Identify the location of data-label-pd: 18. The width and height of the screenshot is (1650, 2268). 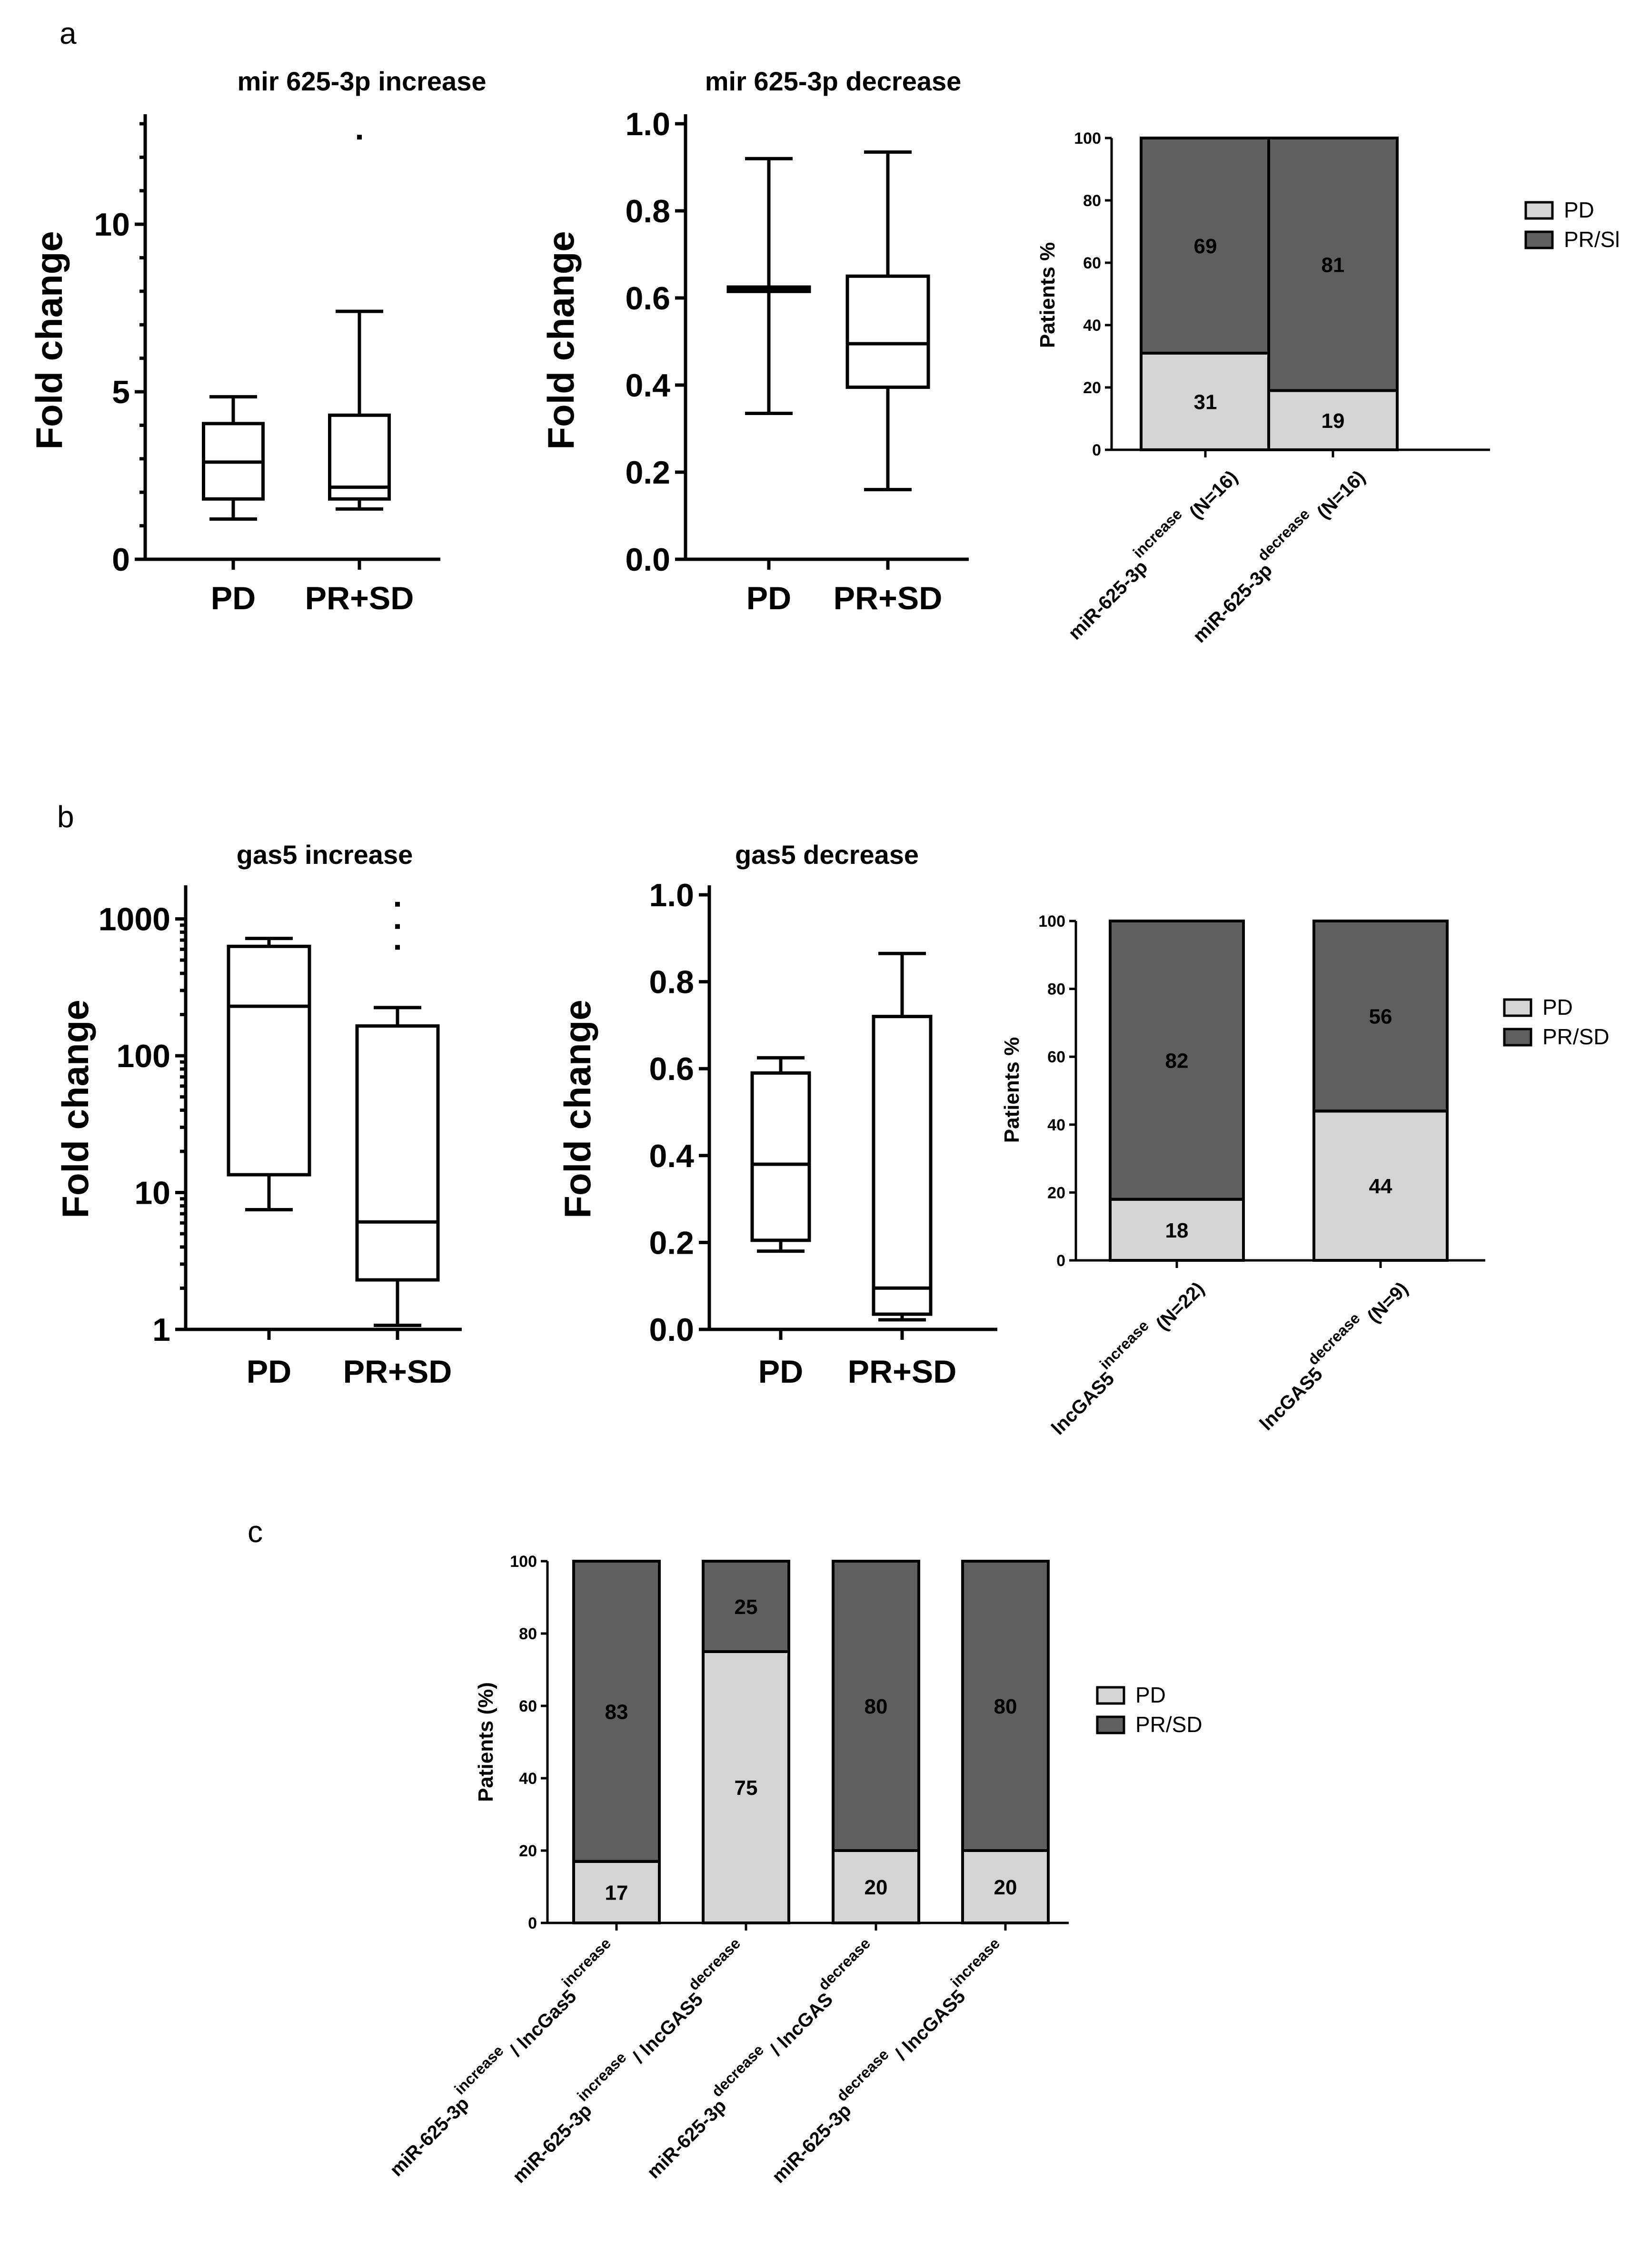
(1177, 1231).